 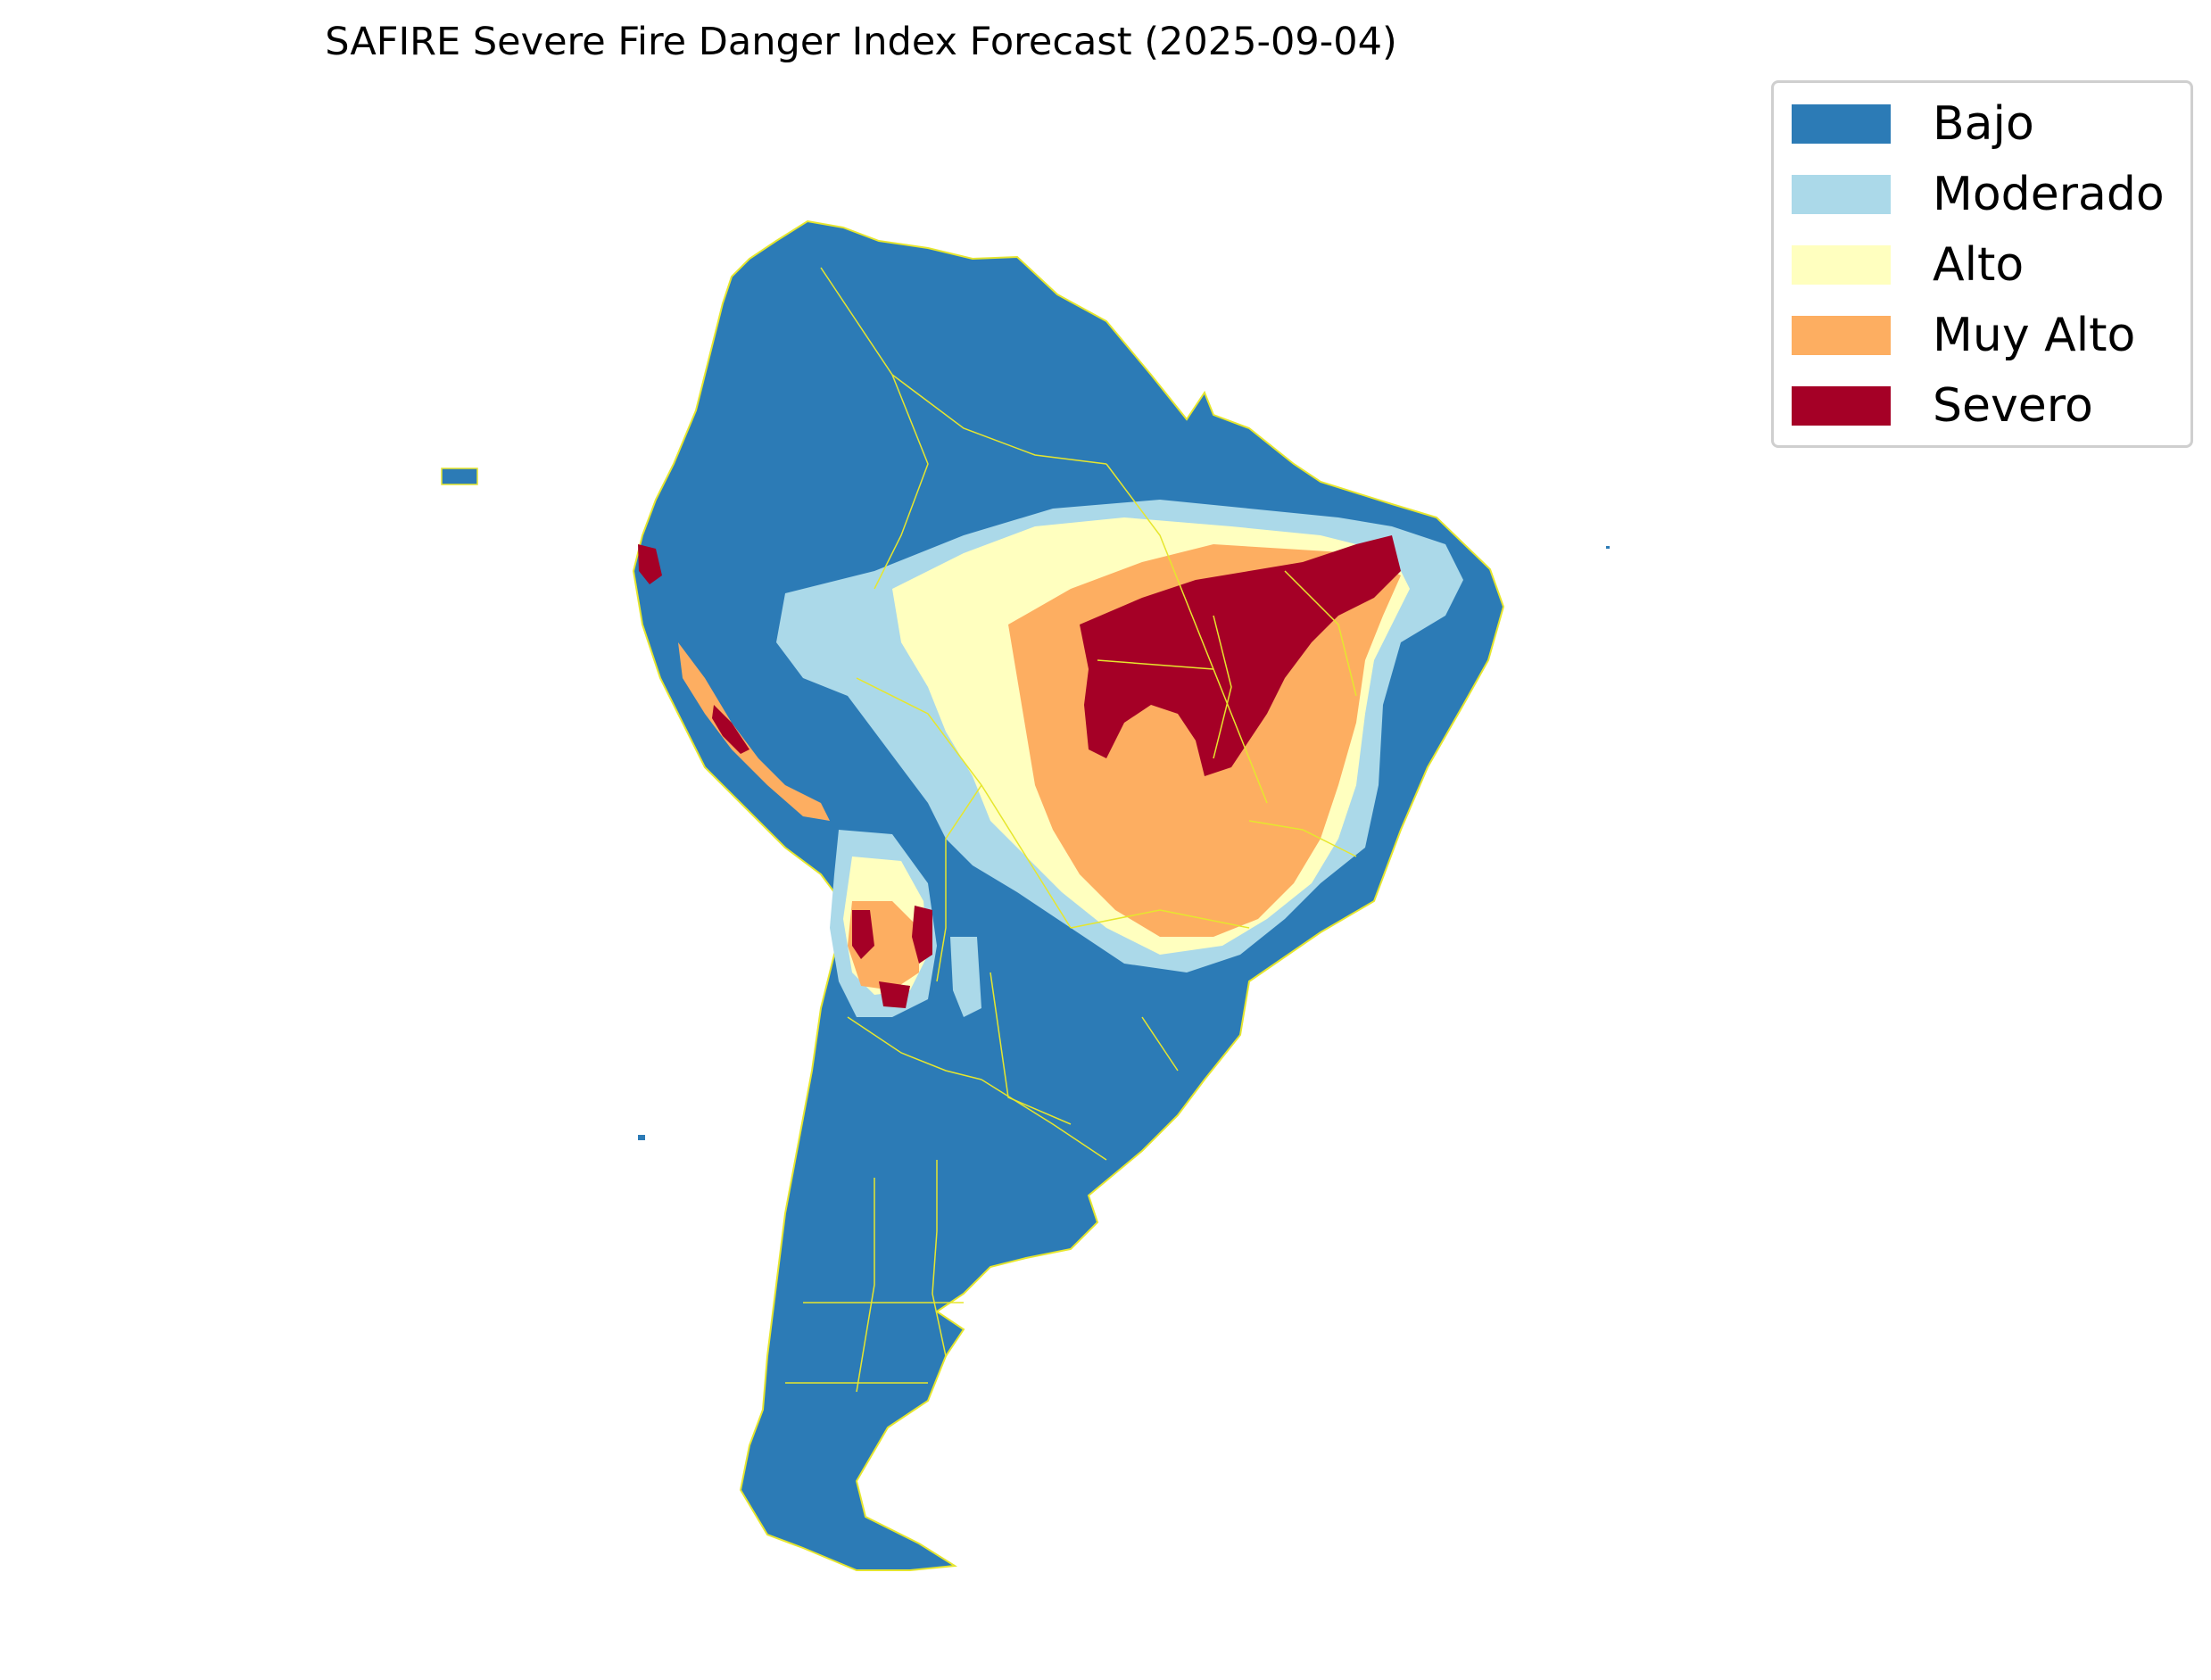 I want to click on region-andes-severo-a, so click(x=863, y=934).